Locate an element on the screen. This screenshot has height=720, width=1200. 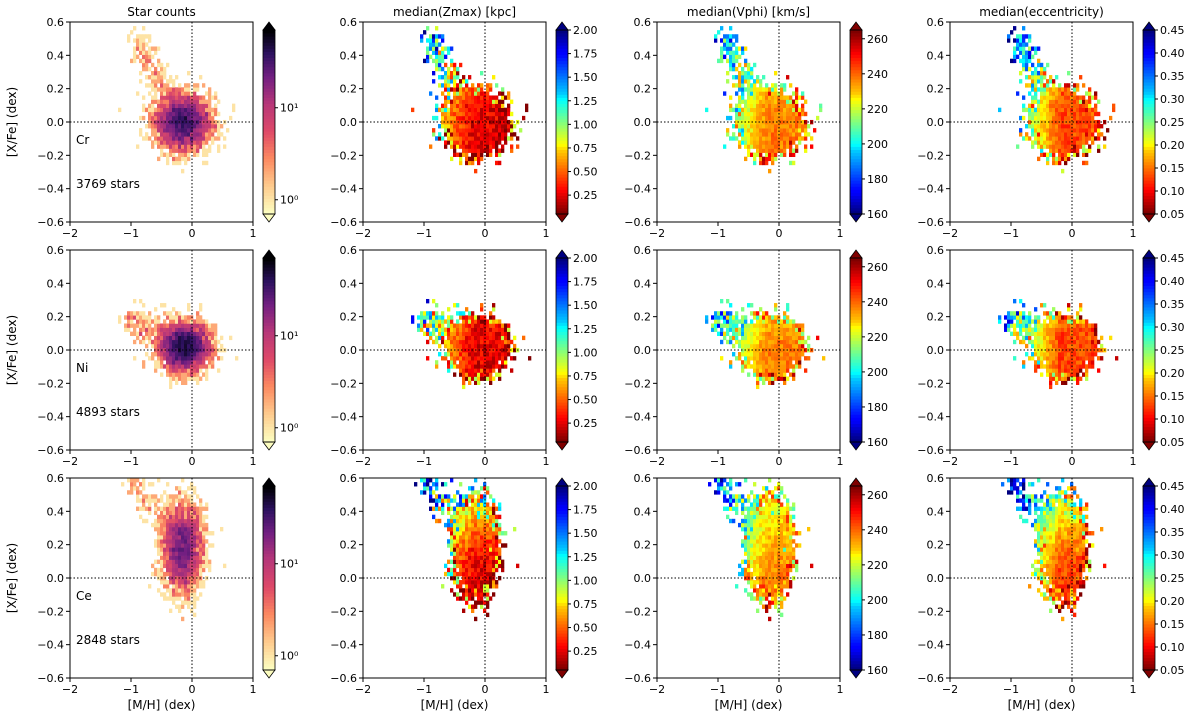
x-tick-label: −1 is located at coordinates (424, 461).